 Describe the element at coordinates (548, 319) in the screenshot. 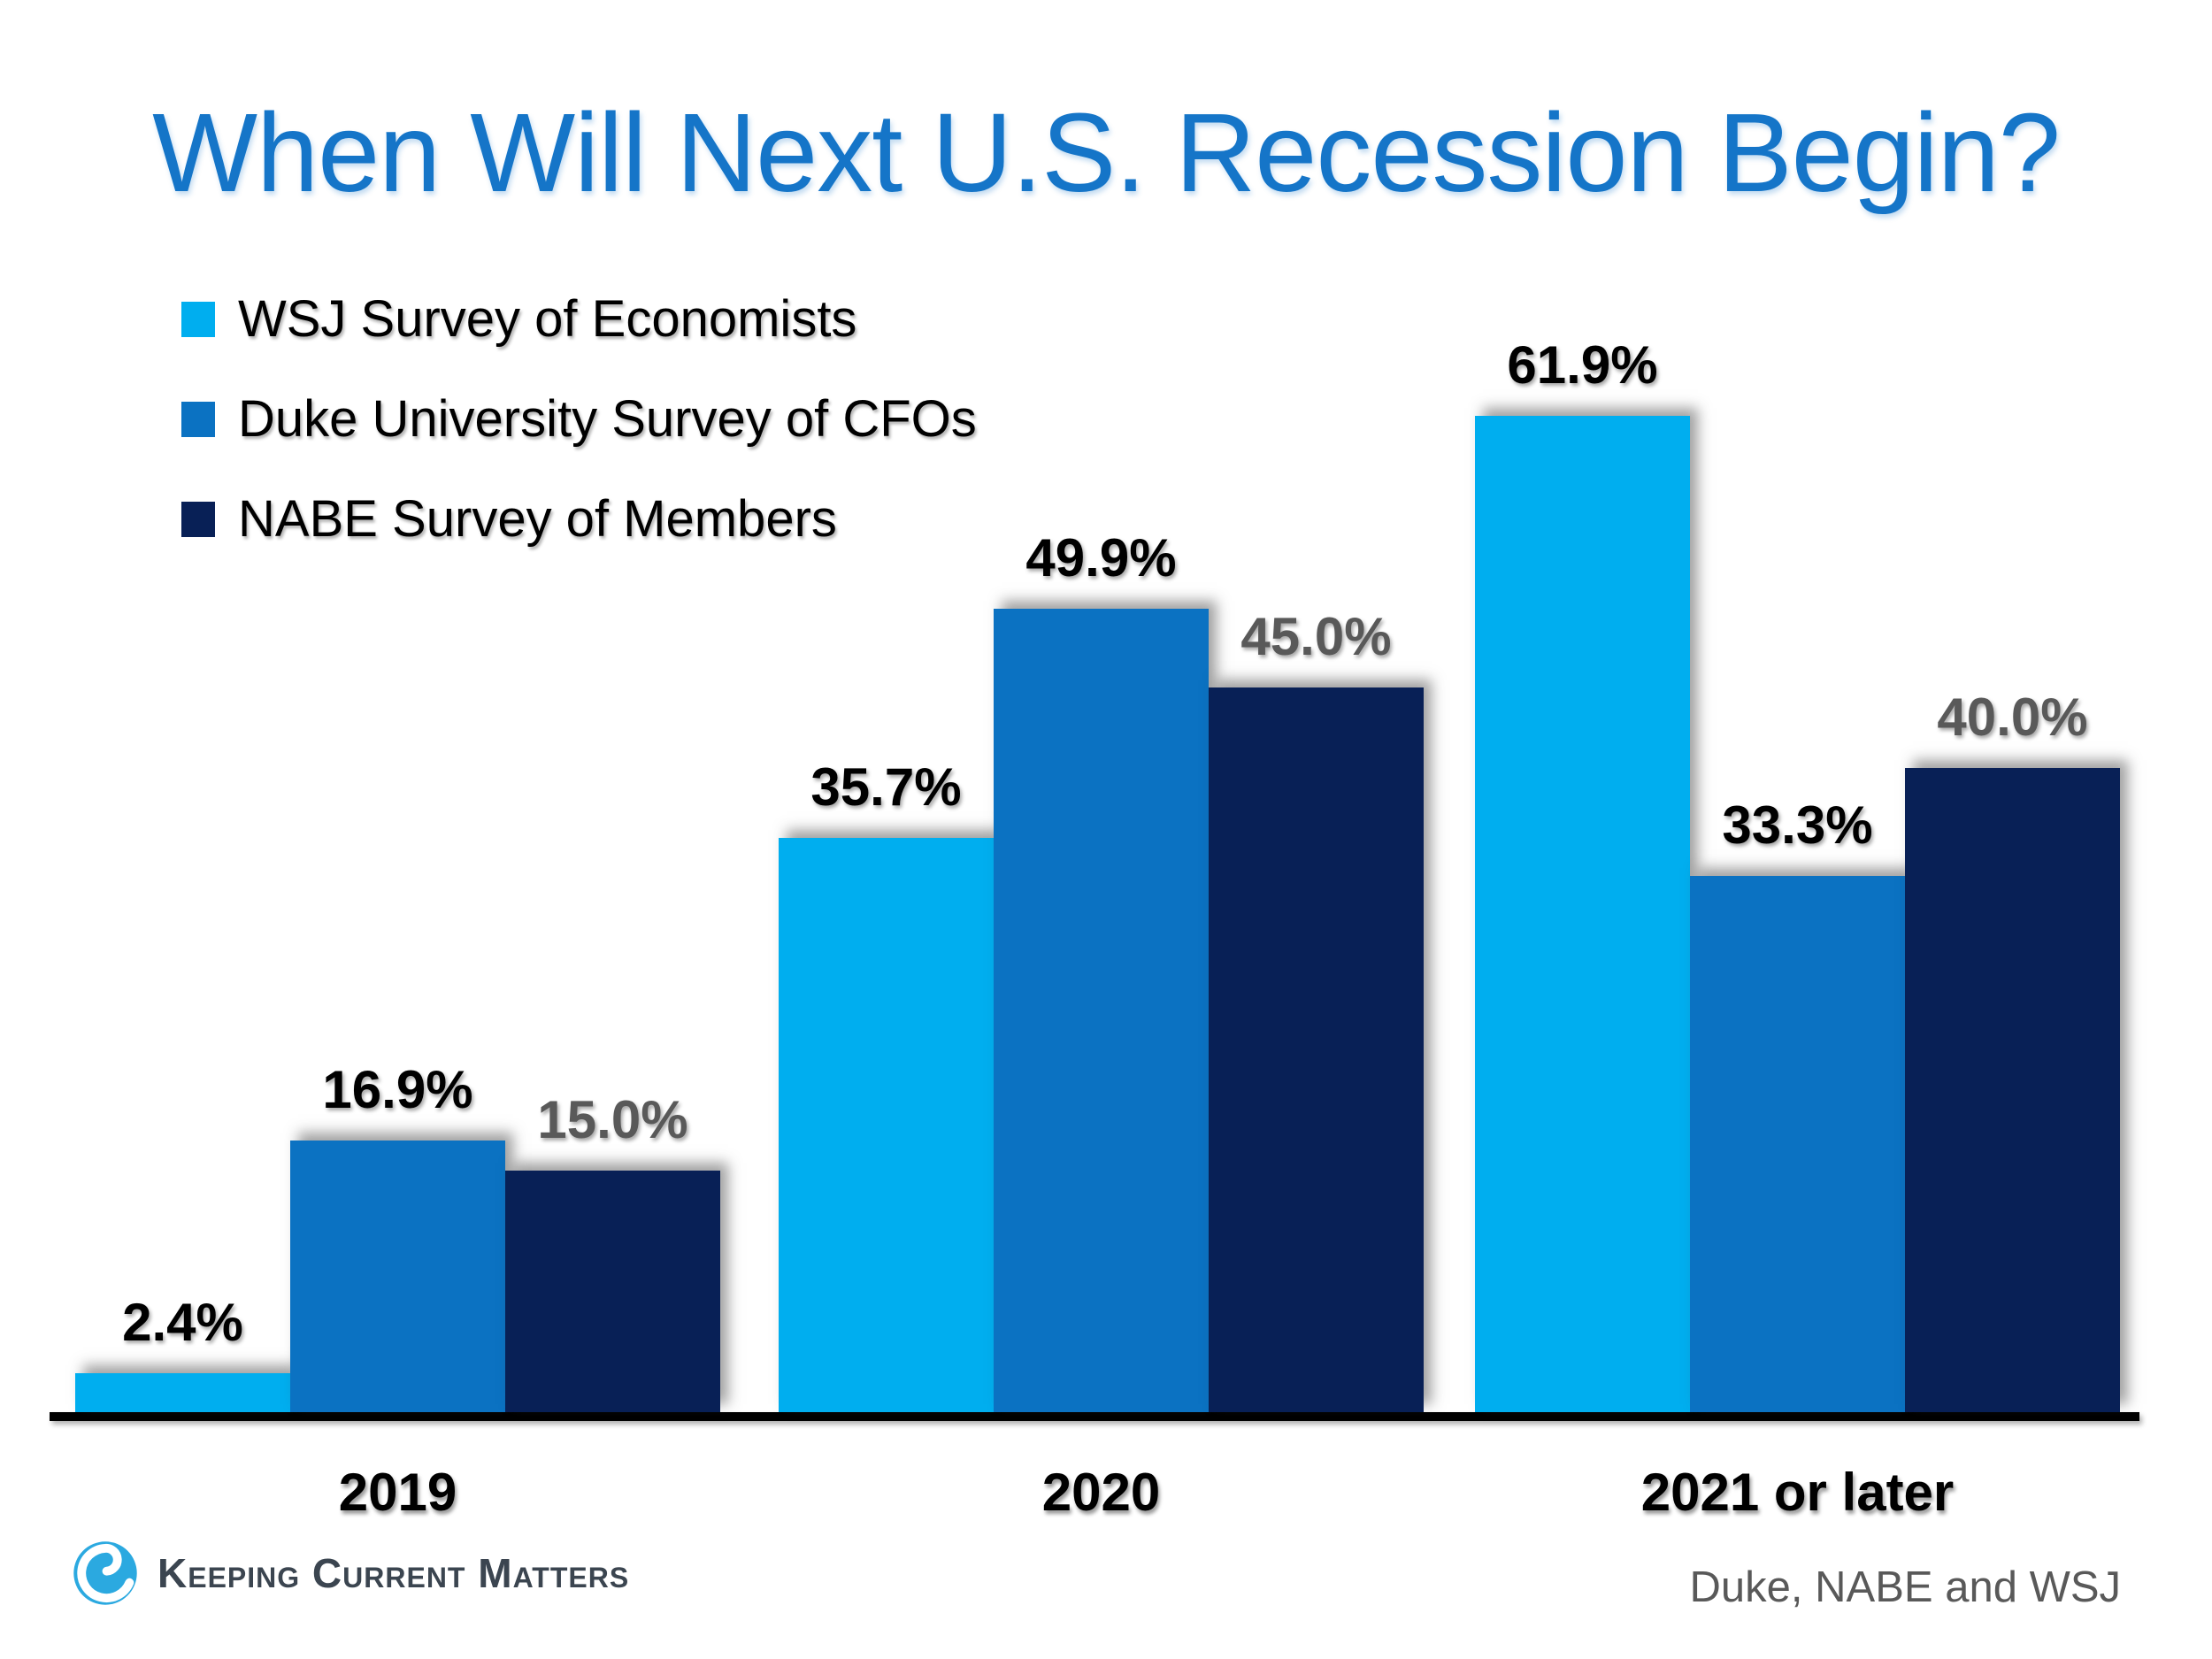

I see `legend-label: WSJ Survey of Economists` at that location.